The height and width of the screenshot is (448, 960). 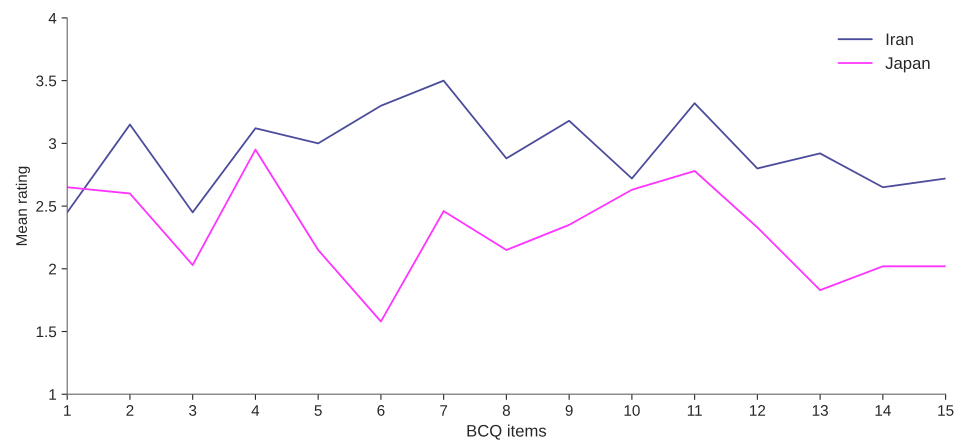 I want to click on y-tick-label: 4, so click(x=52, y=18).